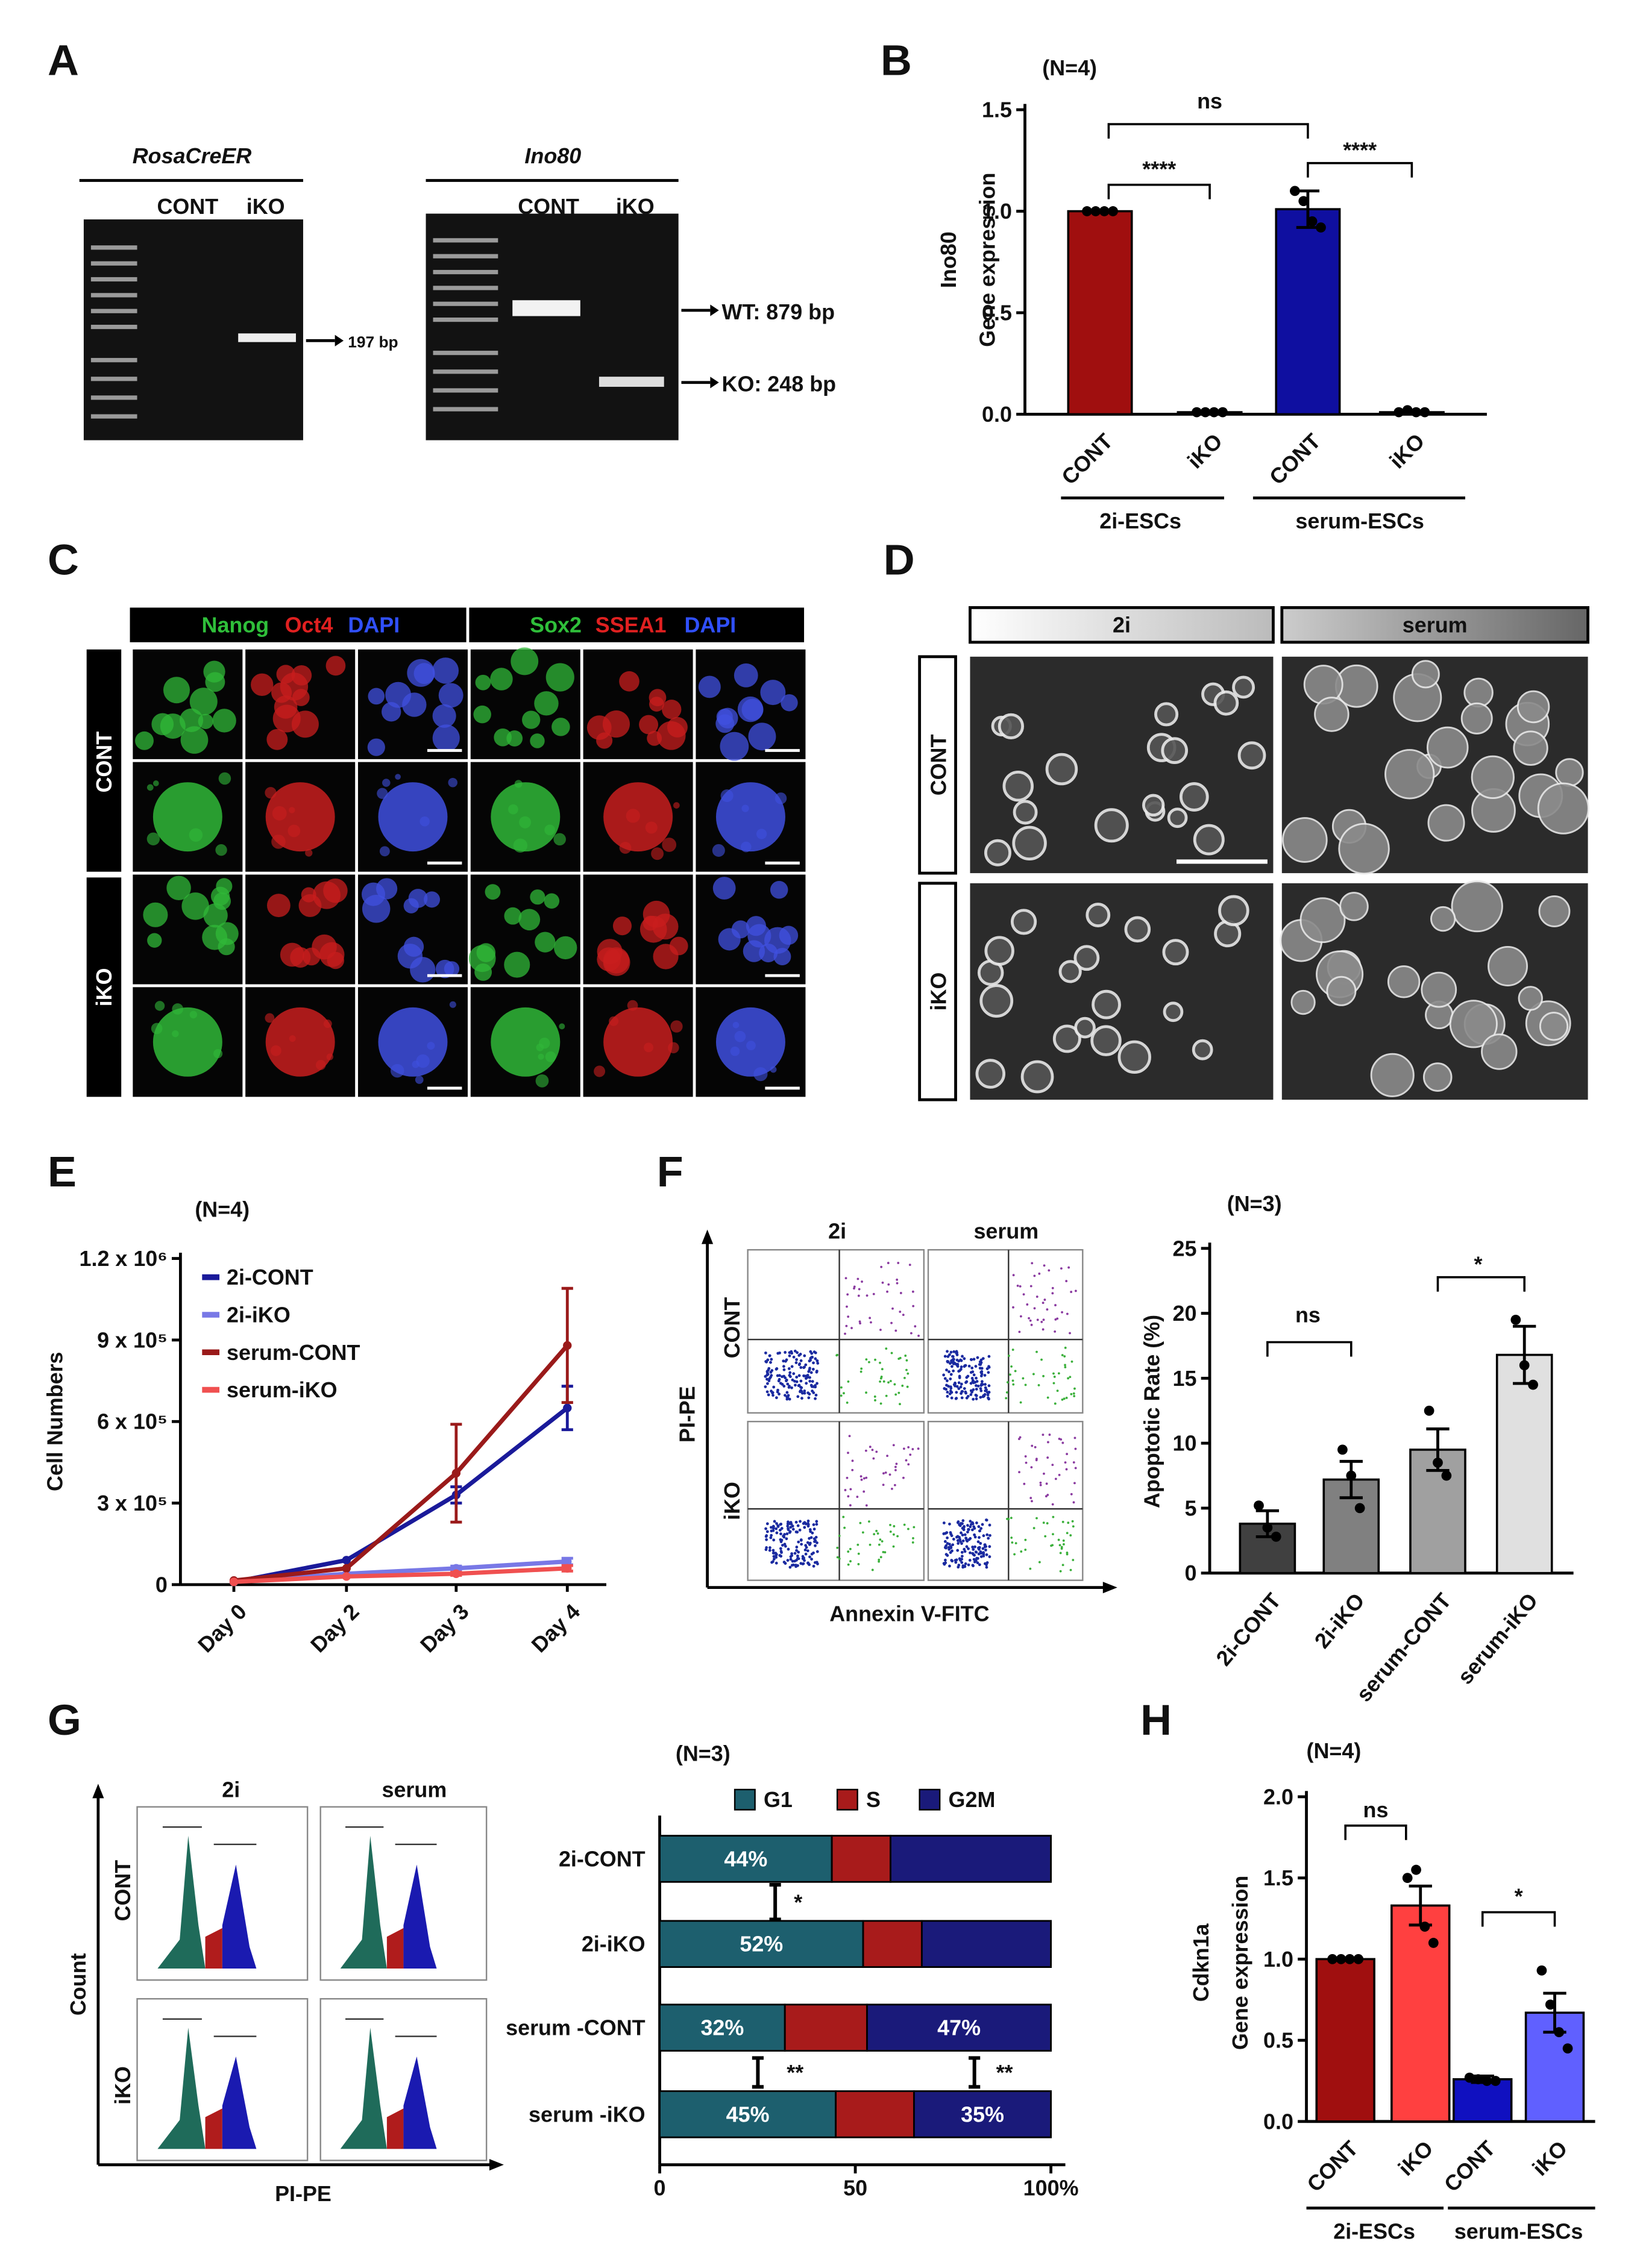 The width and height of the screenshot is (1637, 2268). I want to click on y-tick-label: 6 x 10⁵, so click(132, 1421).